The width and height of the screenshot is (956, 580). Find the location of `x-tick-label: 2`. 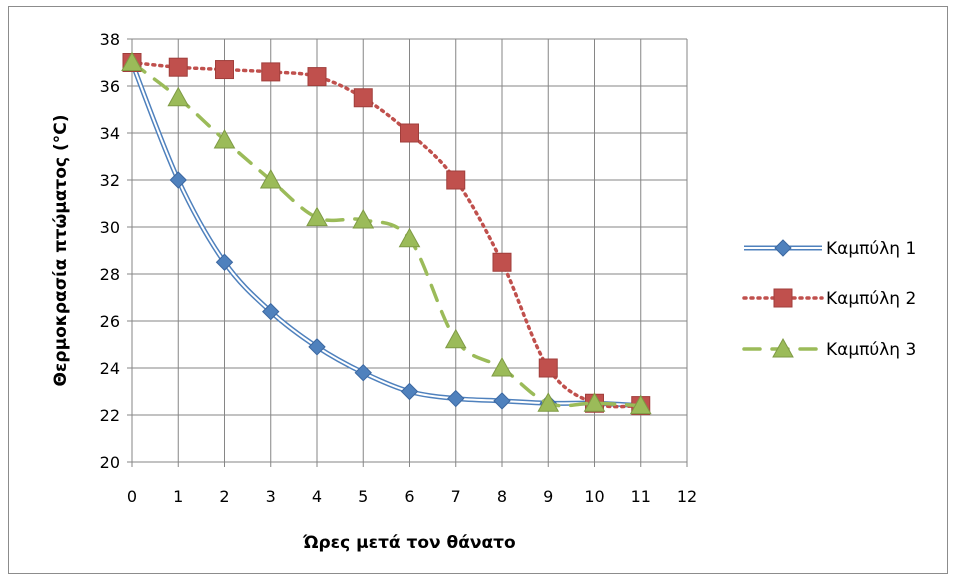

x-tick-label: 2 is located at coordinates (224, 496).